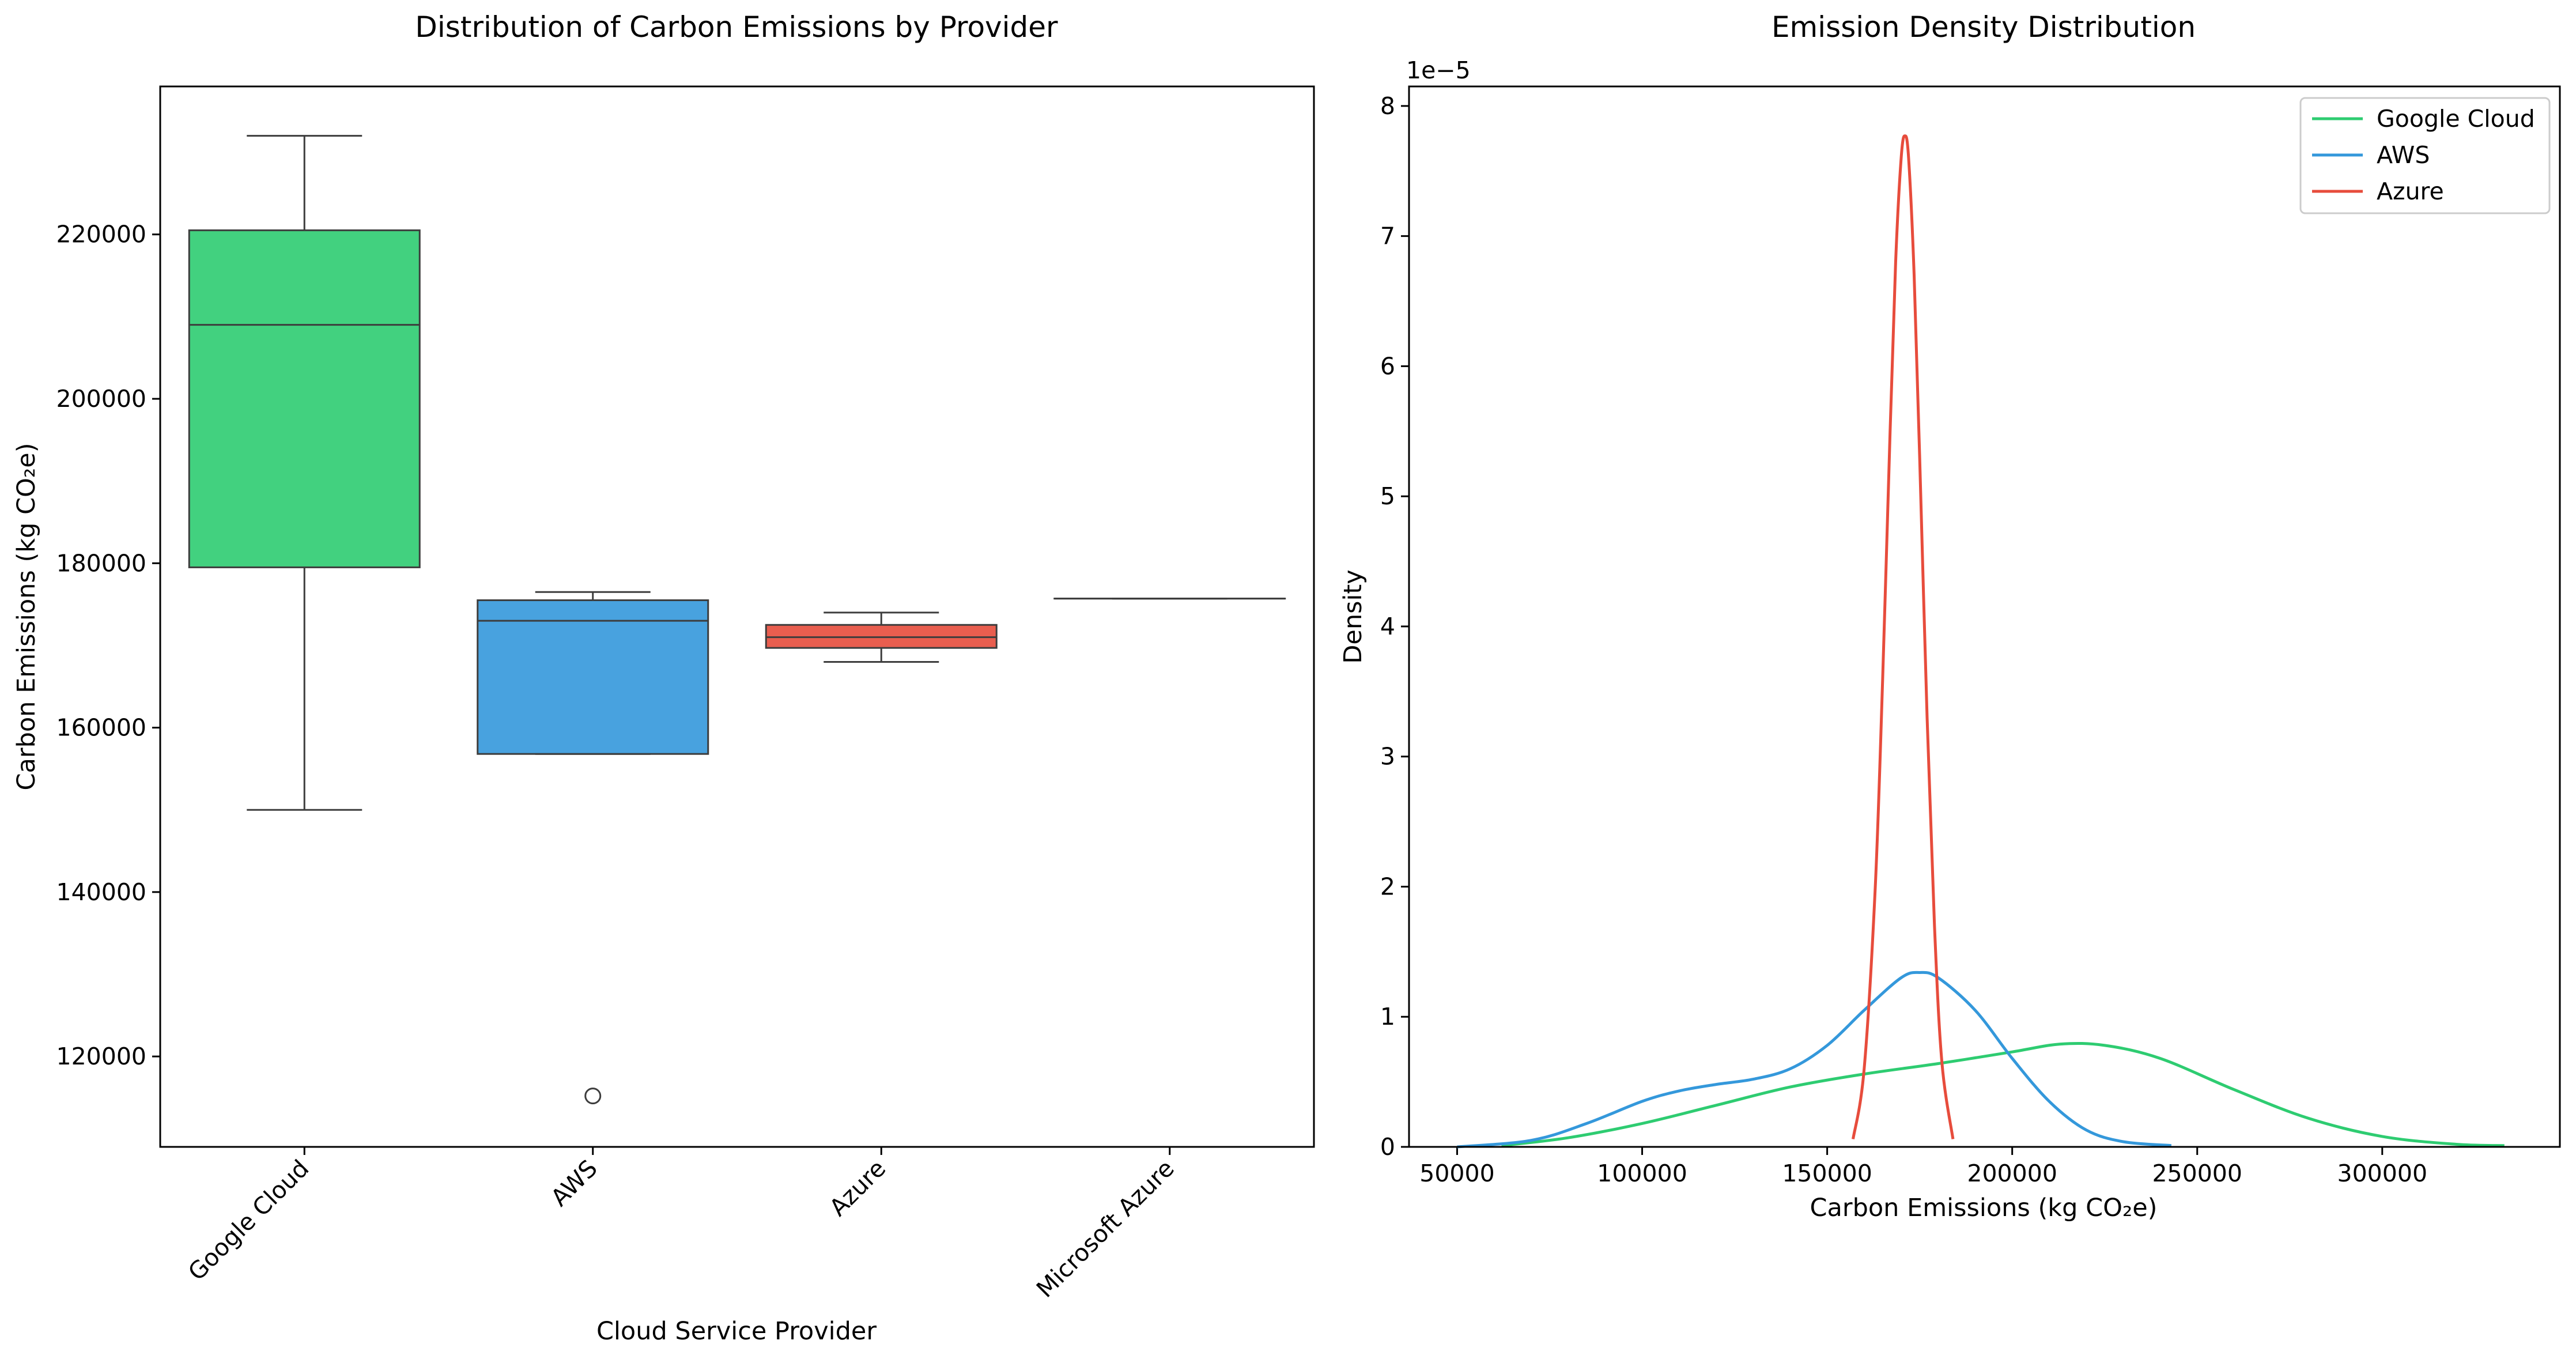 The image size is (2576, 1363). What do you see at coordinates (2403, 155) in the screenshot?
I see `legend-label-aws: AWS` at bounding box center [2403, 155].